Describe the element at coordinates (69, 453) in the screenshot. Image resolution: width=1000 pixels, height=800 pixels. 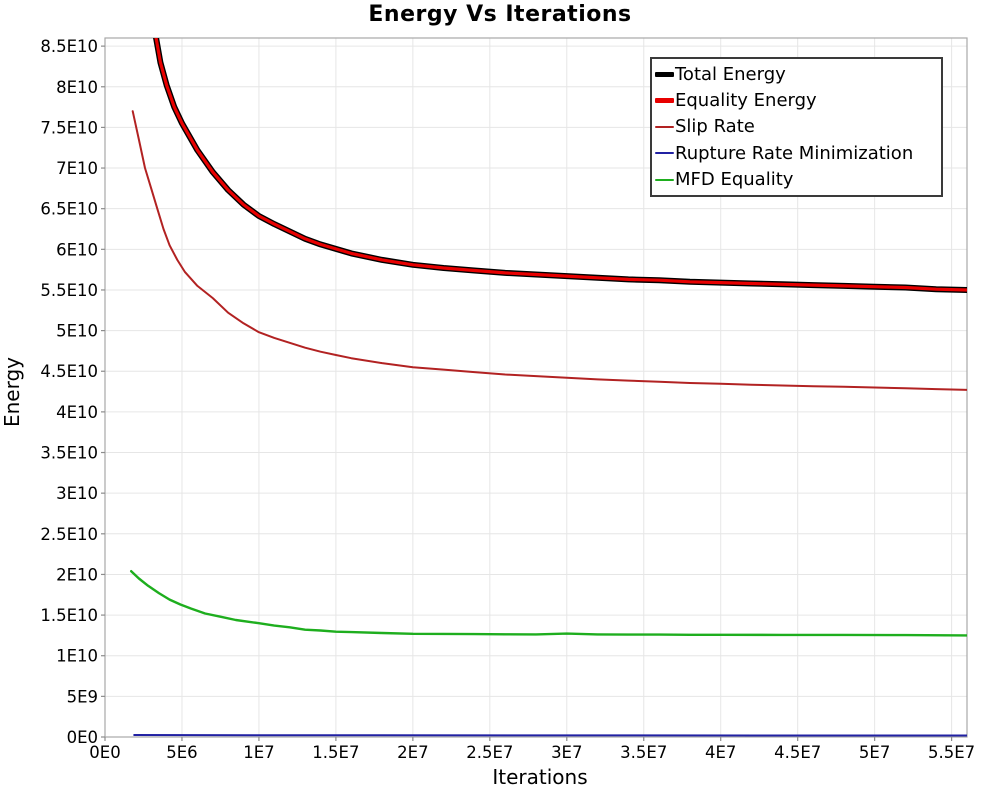
I see `y-tick-label: 3.5E10` at that location.